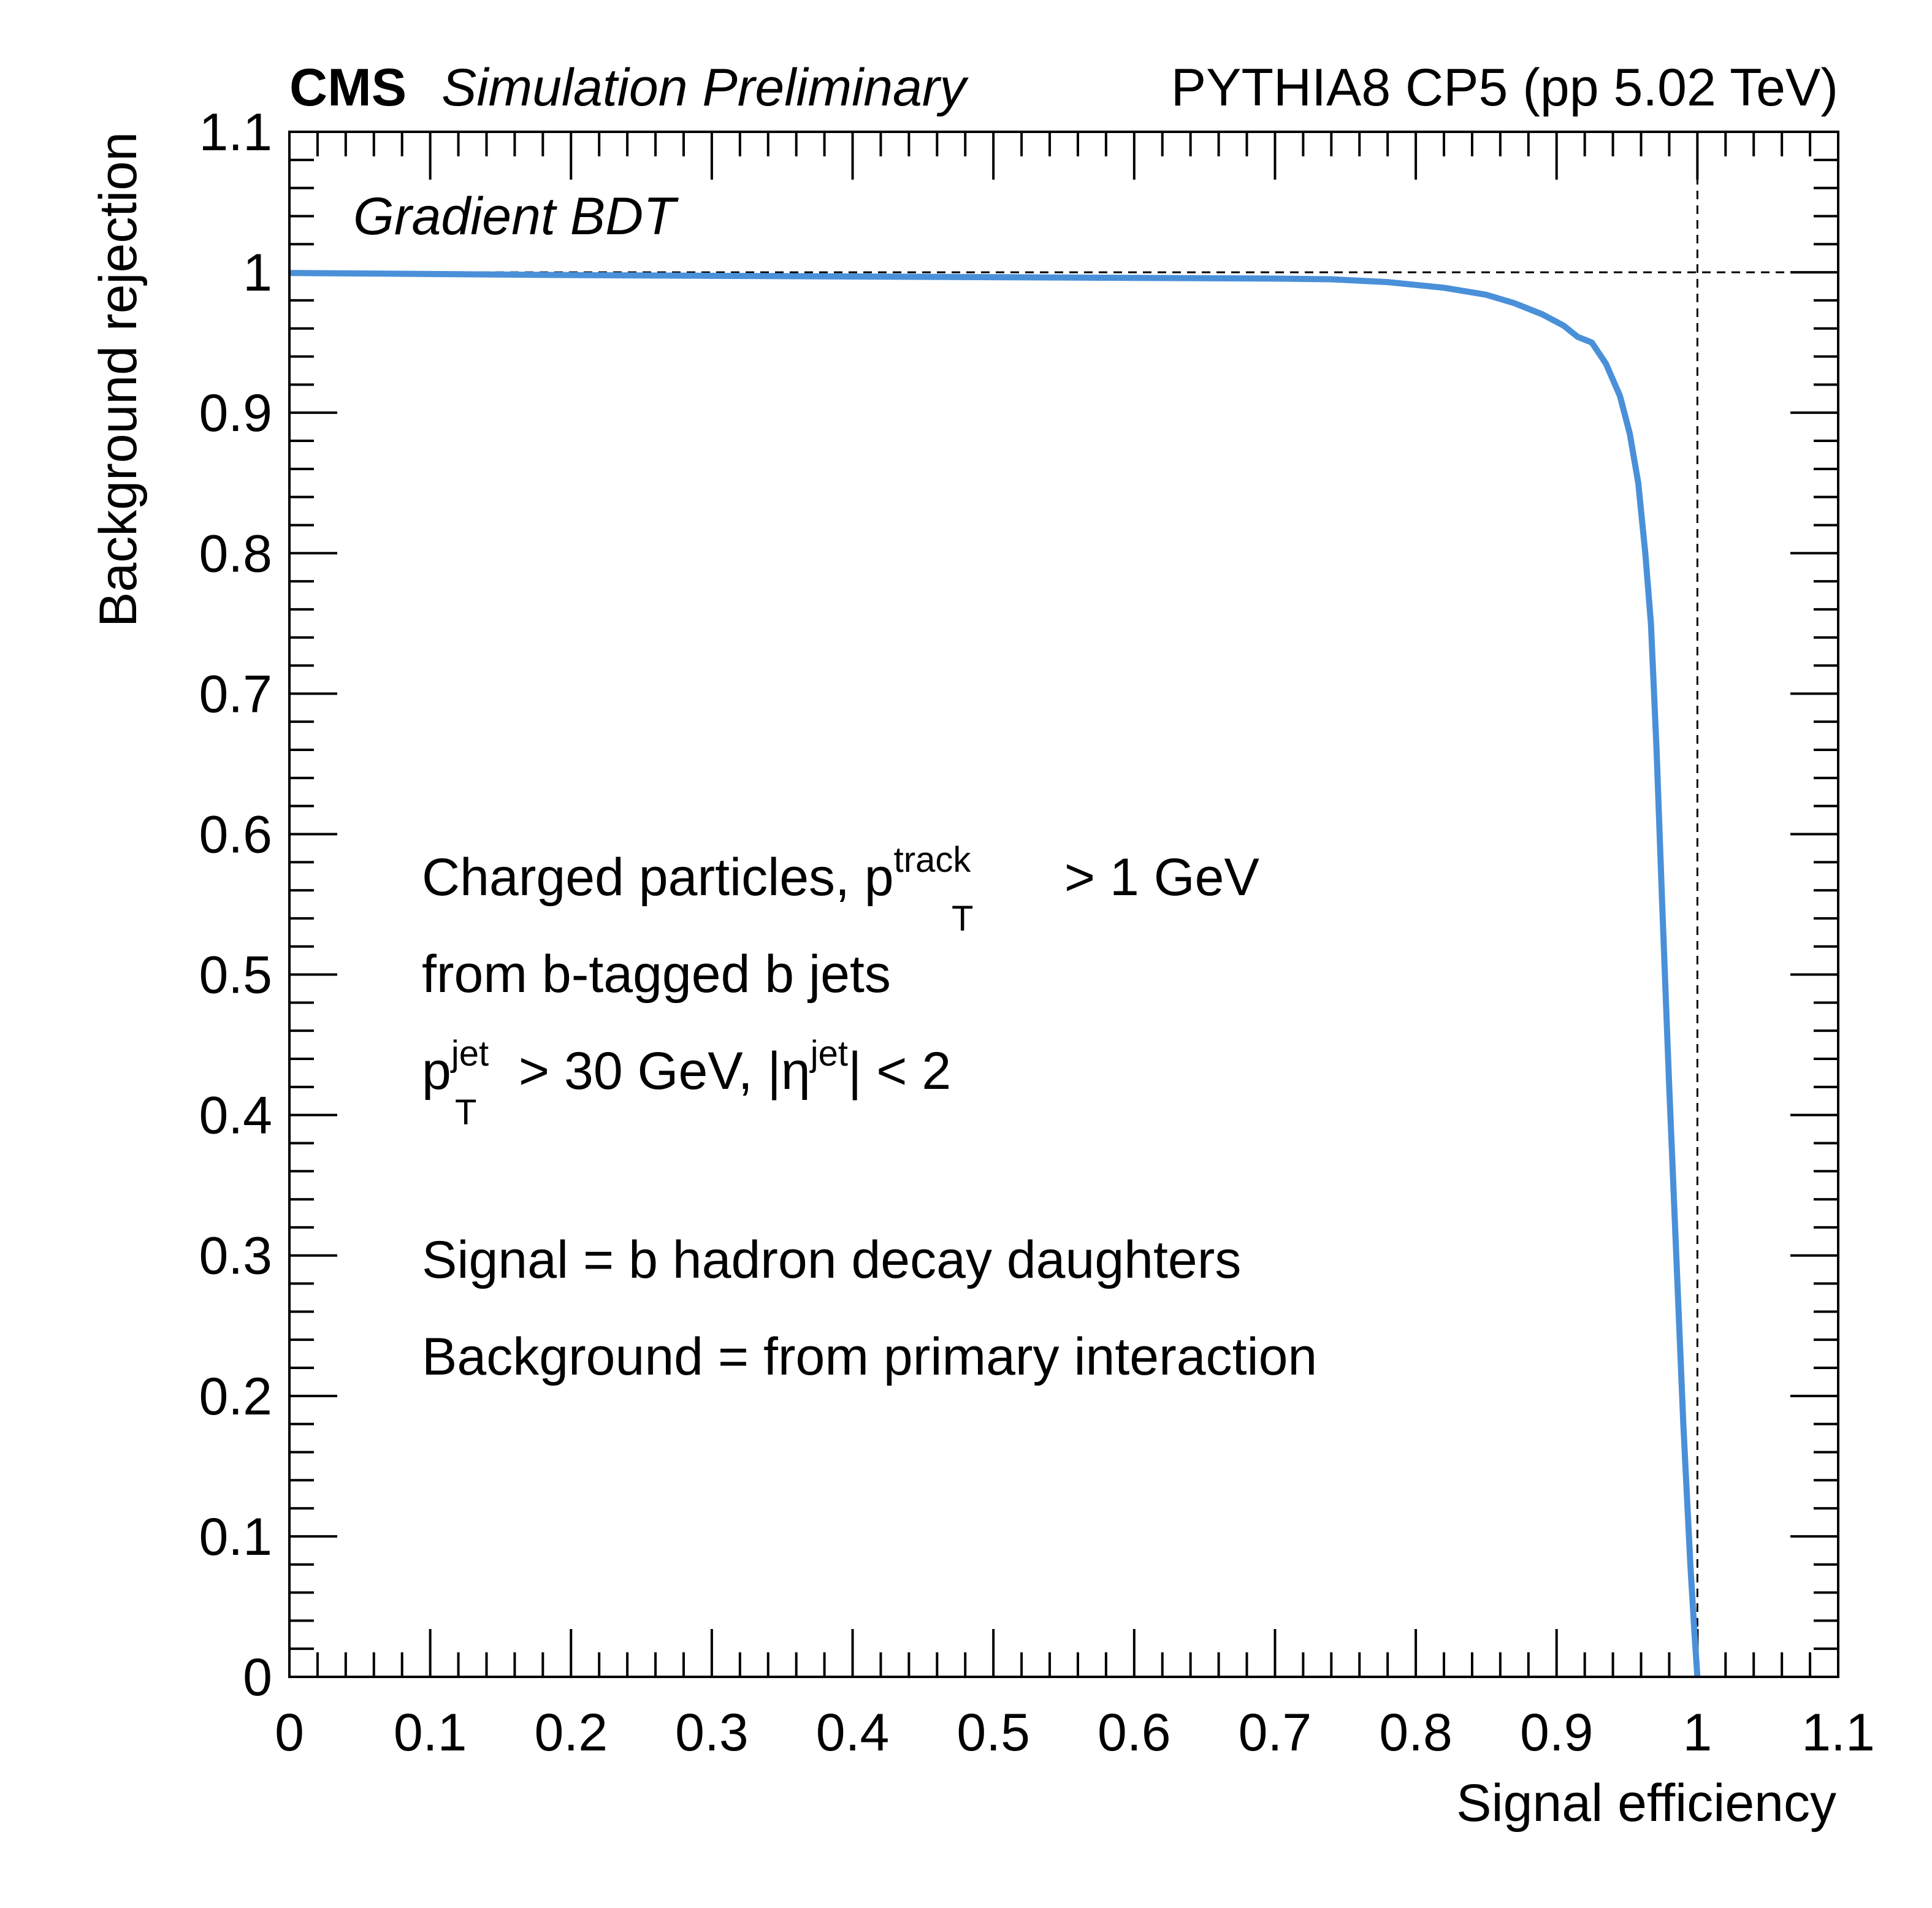  What do you see at coordinates (516, 216) in the screenshot?
I see `method-label: Gradient BDT` at bounding box center [516, 216].